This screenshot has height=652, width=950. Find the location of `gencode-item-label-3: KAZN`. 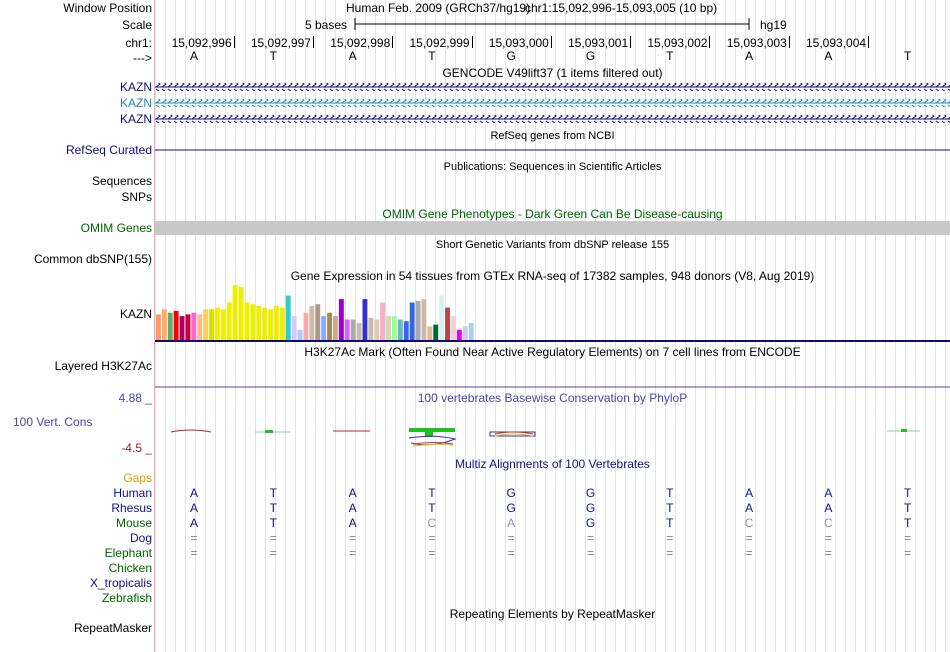

gencode-item-label-3: KAZN is located at coordinates (135, 119).